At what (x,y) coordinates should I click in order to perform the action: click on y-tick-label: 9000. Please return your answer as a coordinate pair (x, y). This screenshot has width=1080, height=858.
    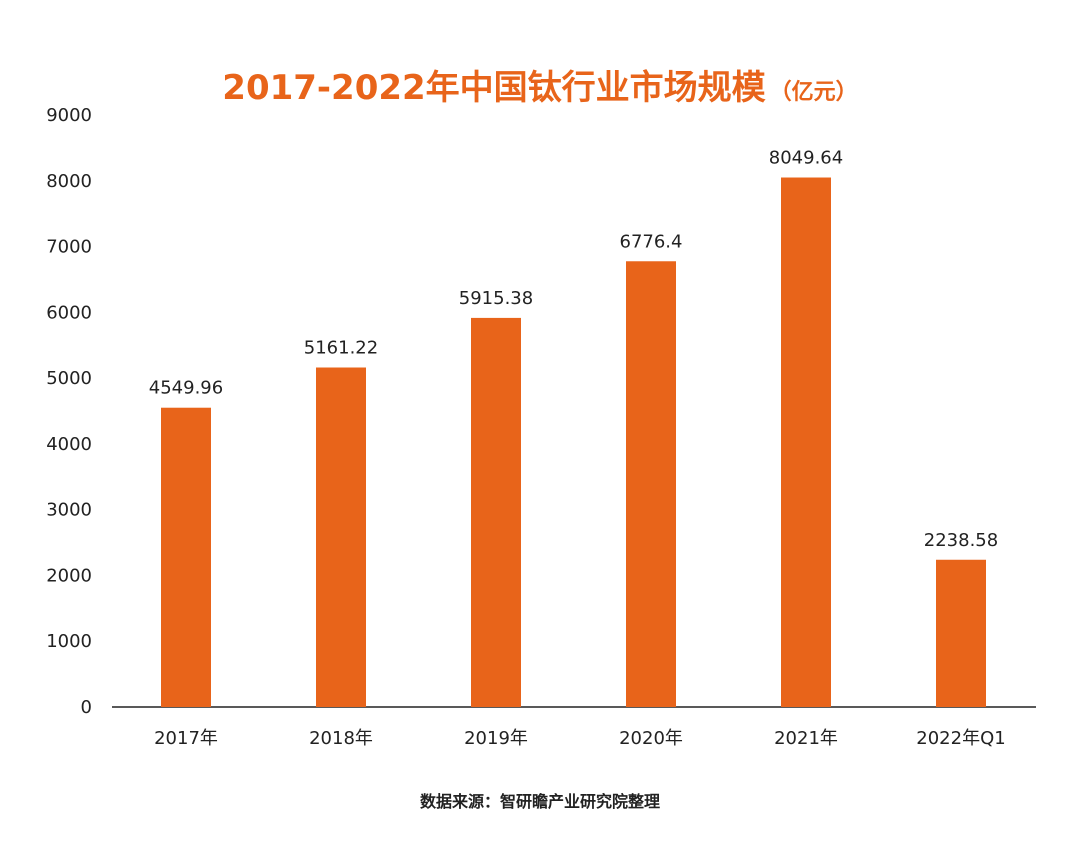
    Looking at the image, I should click on (69, 115).